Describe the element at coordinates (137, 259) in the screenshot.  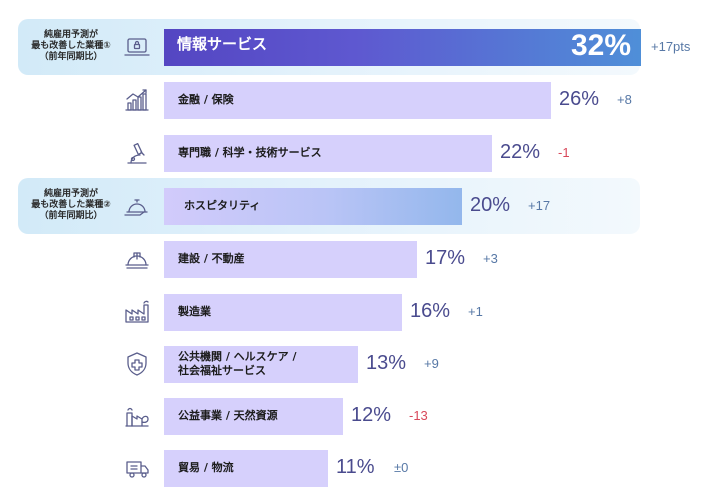
I see `hard-hat-icon` at that location.